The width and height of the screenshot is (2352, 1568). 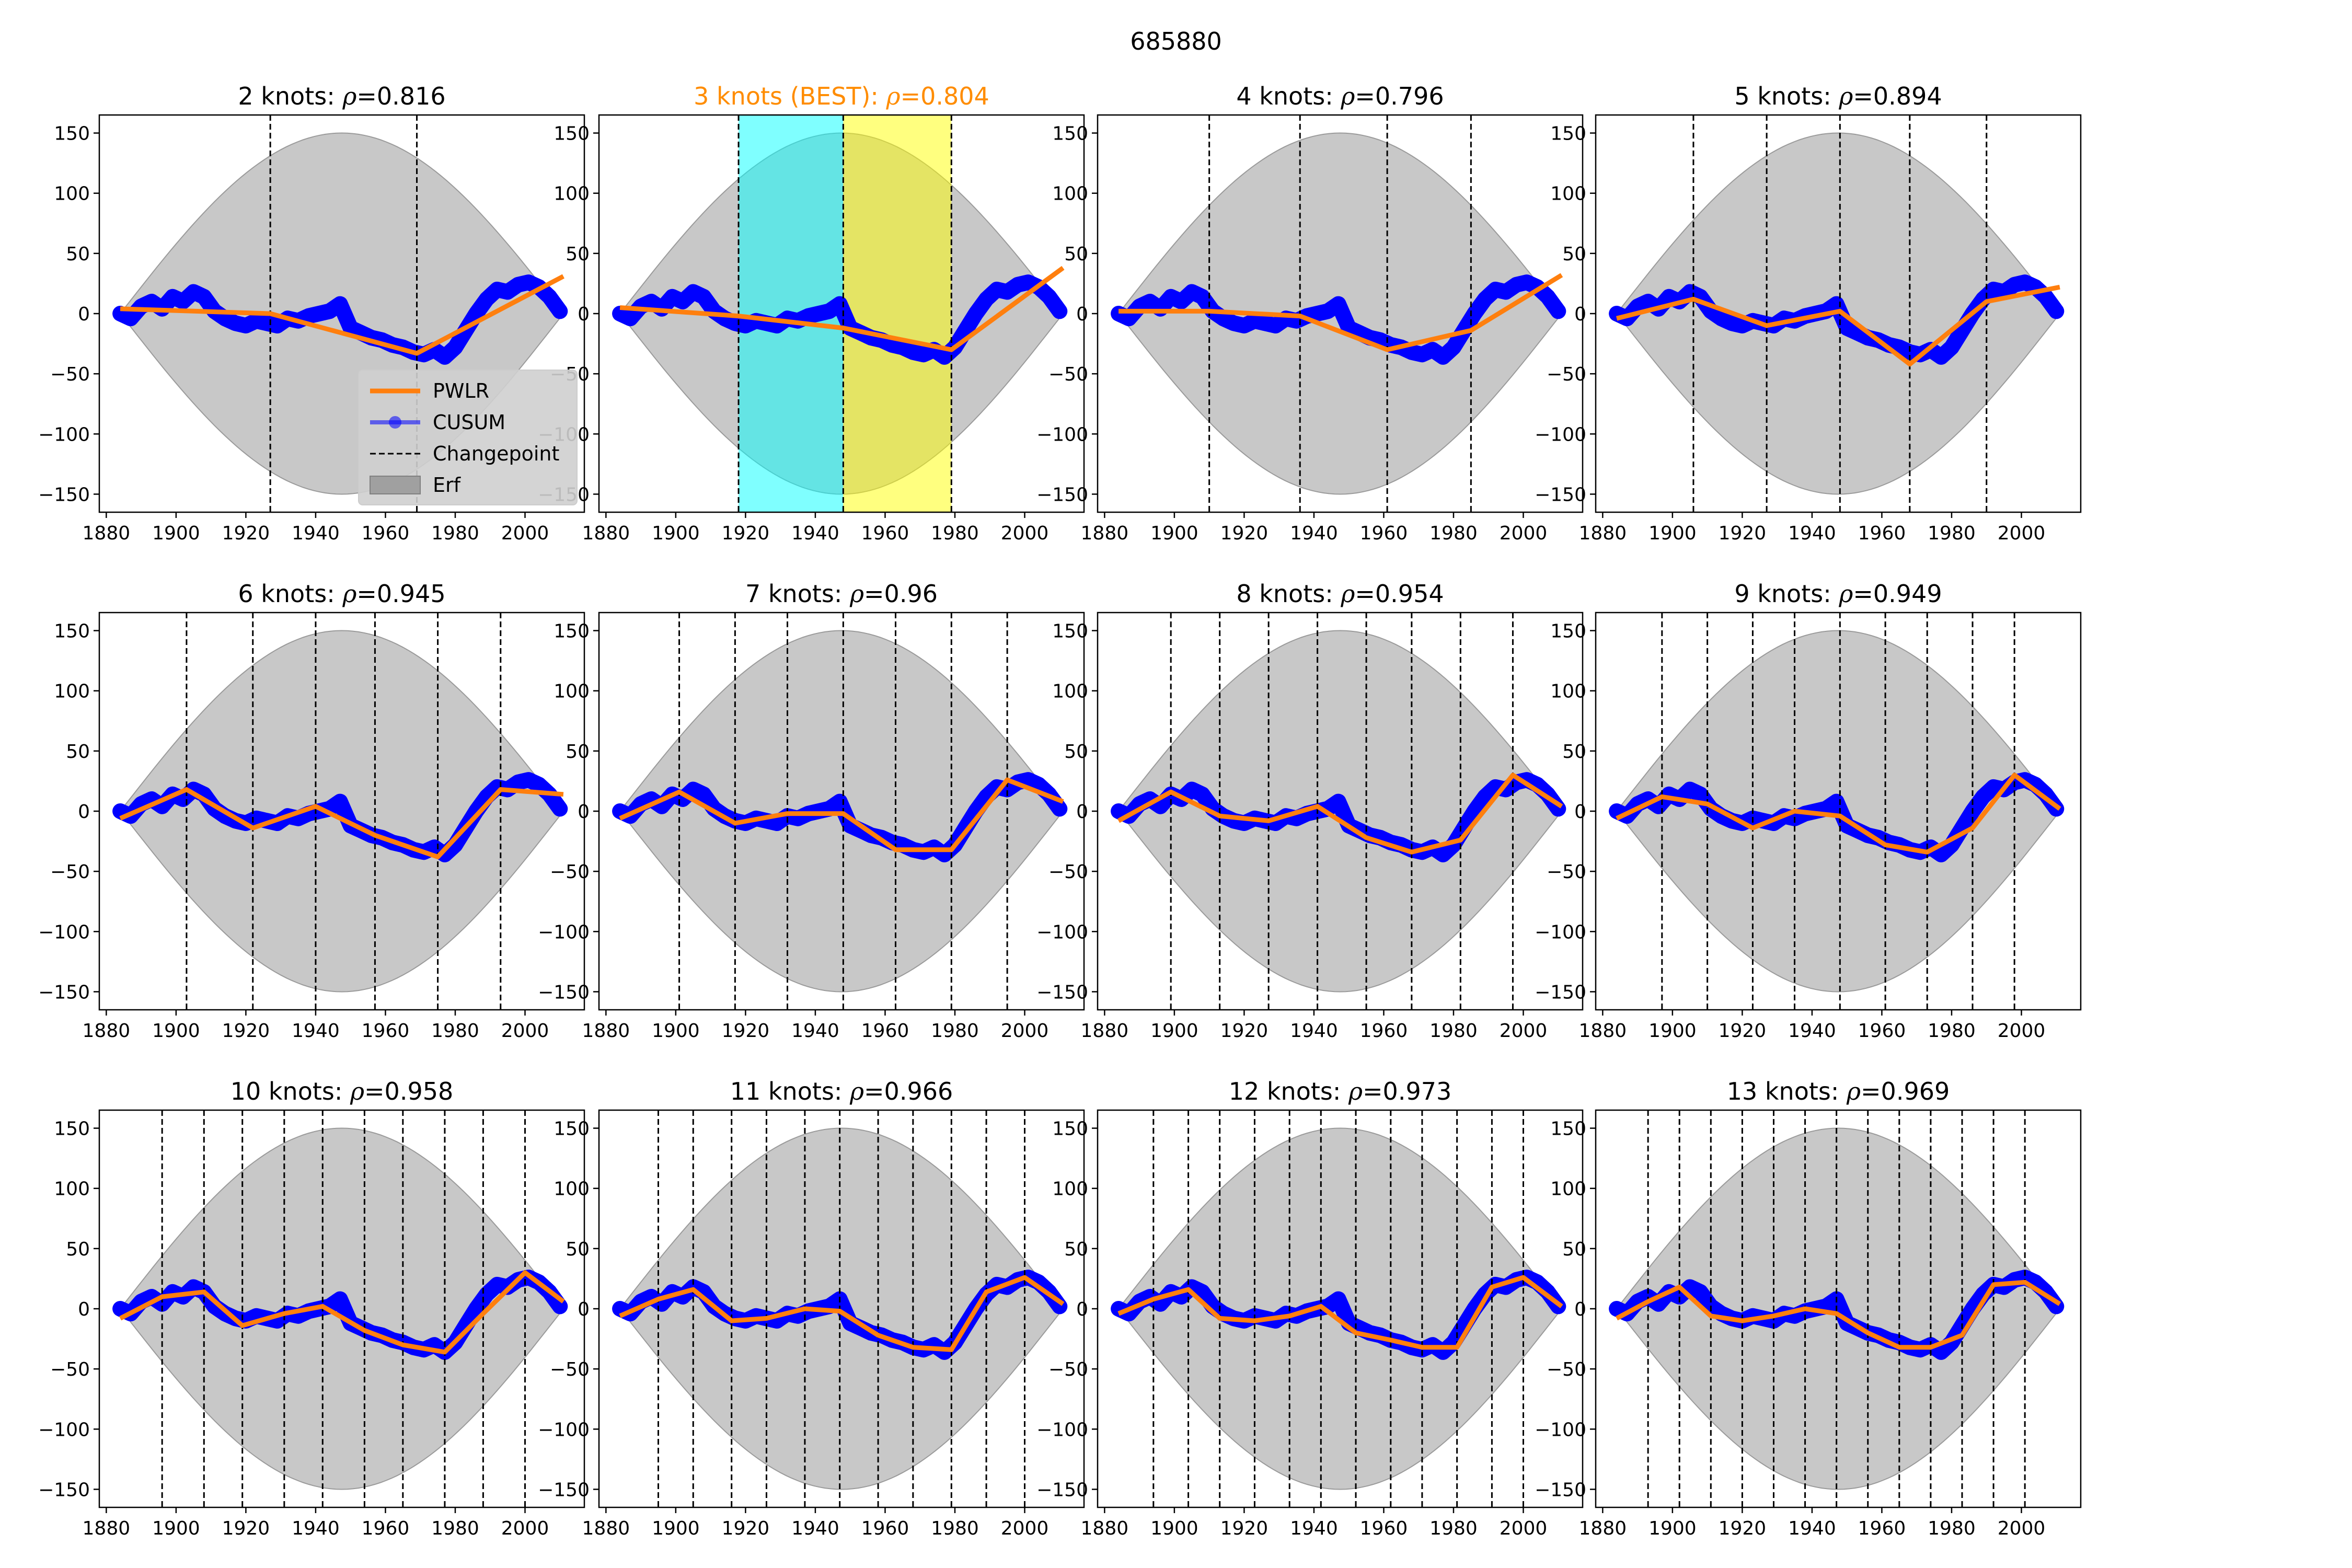 I want to click on legend-handle-erf, so click(x=395, y=485).